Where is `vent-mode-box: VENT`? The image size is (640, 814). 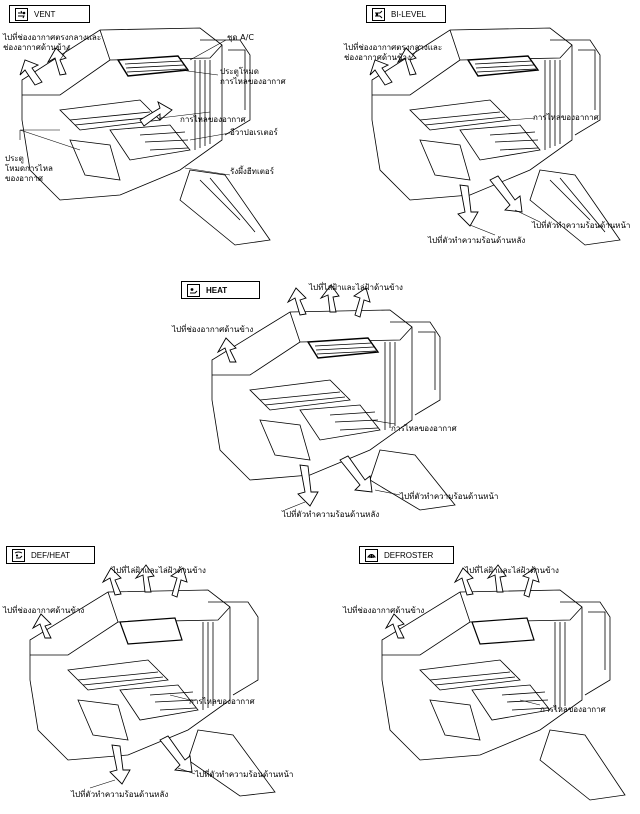 vent-mode-box: VENT is located at coordinates (49, 14).